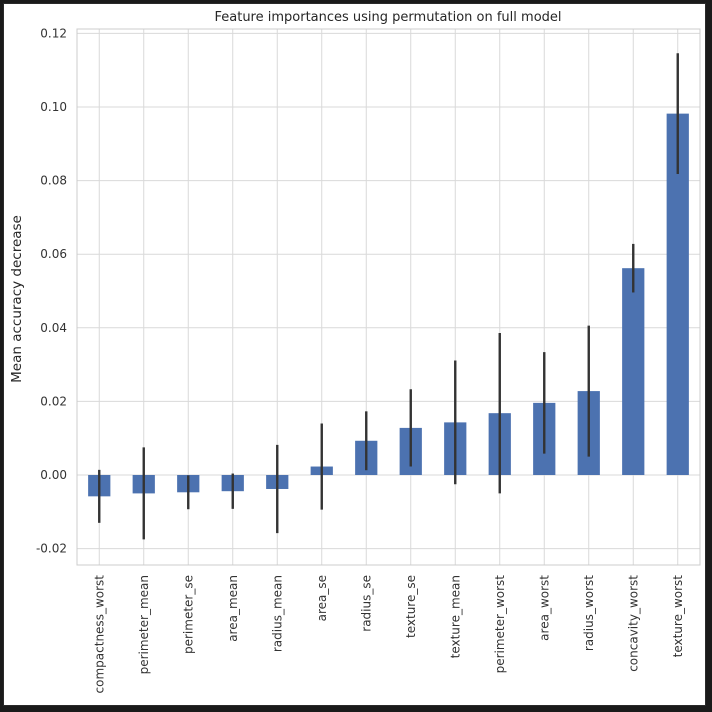 The width and height of the screenshot is (712, 712). What do you see at coordinates (233, 608) in the screenshot?
I see `x-tick-label: area_mean` at bounding box center [233, 608].